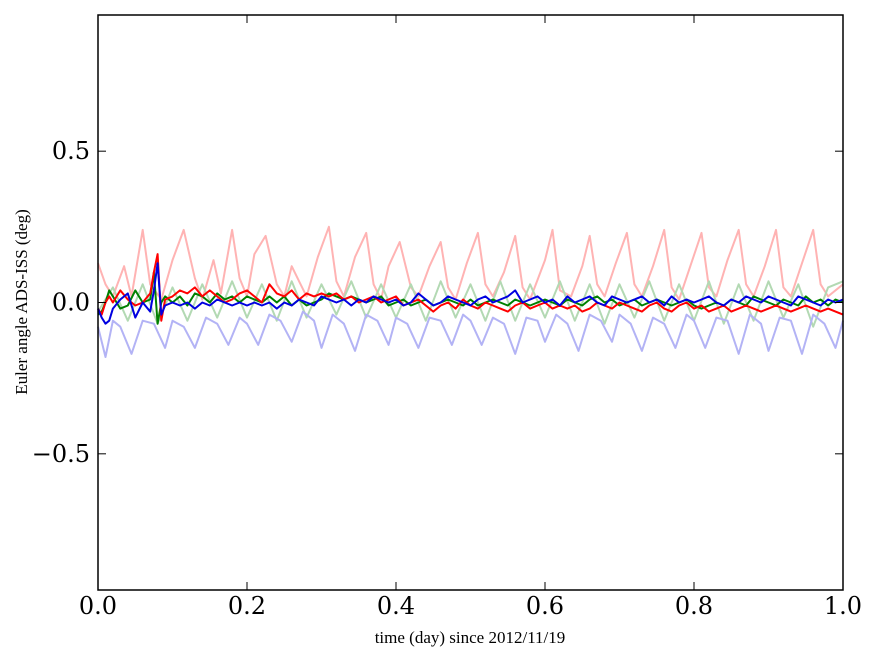 The image size is (875, 662). Describe the element at coordinates (396, 606) in the screenshot. I see `x-tick-label: 0.4` at that location.